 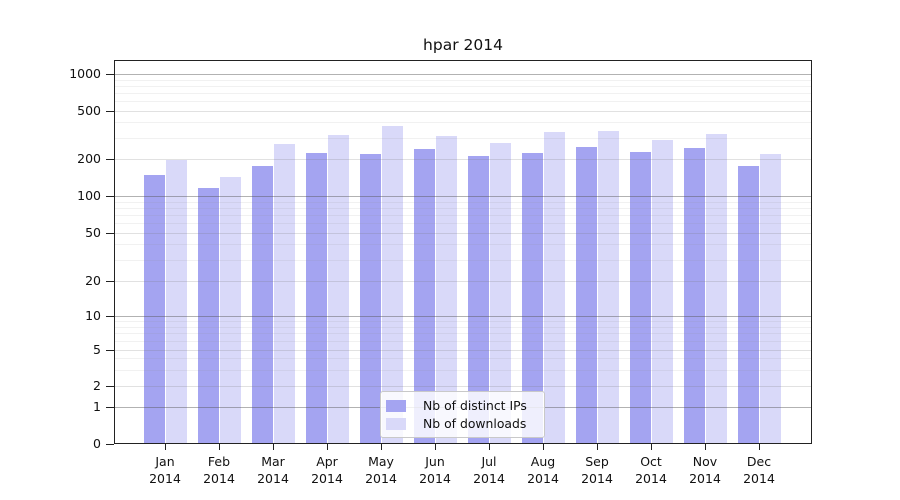 What do you see at coordinates (597, 470) in the screenshot?
I see `x-tick-label-sep: Sep 2014` at bounding box center [597, 470].